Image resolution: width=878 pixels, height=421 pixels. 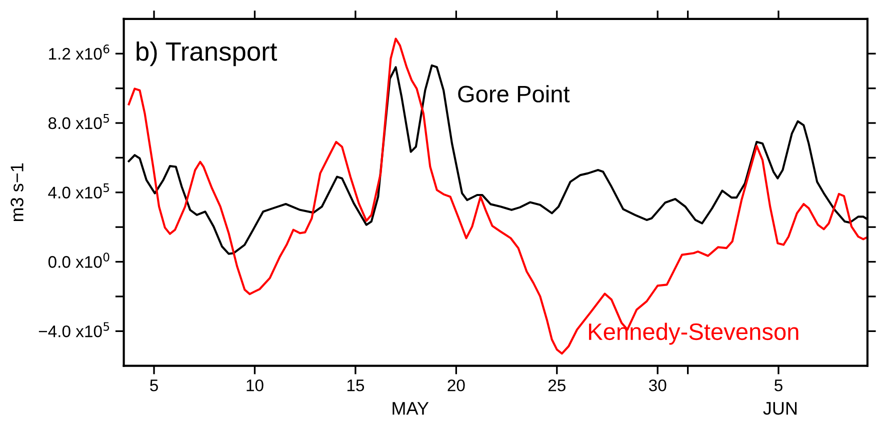 I want to click on x-tick-label: 20, so click(x=456, y=385).